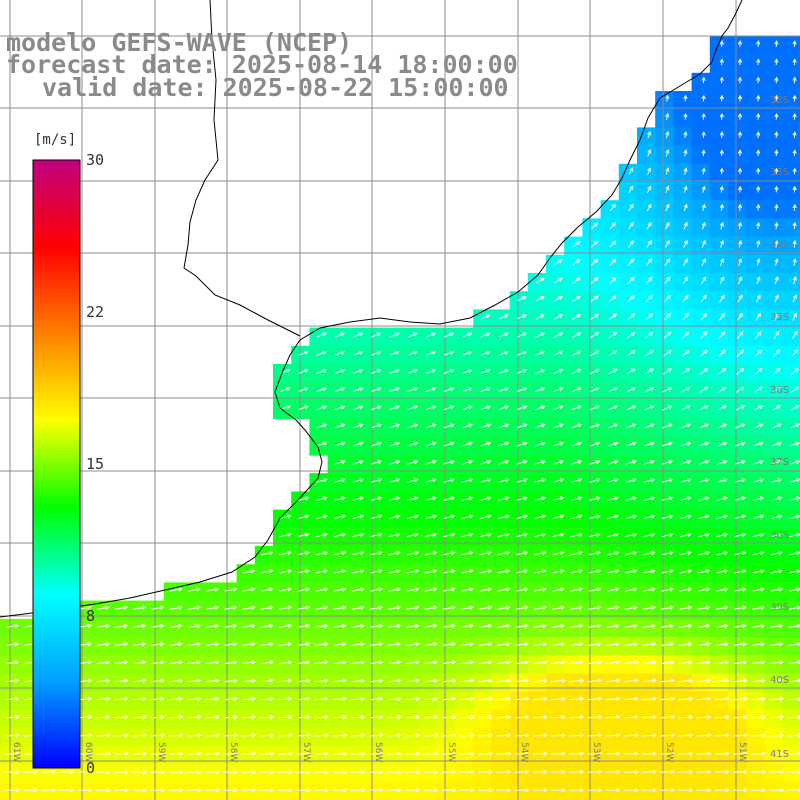 The width and height of the screenshot is (800, 800). I want to click on colorbar-tick-22: 22, so click(95, 312).